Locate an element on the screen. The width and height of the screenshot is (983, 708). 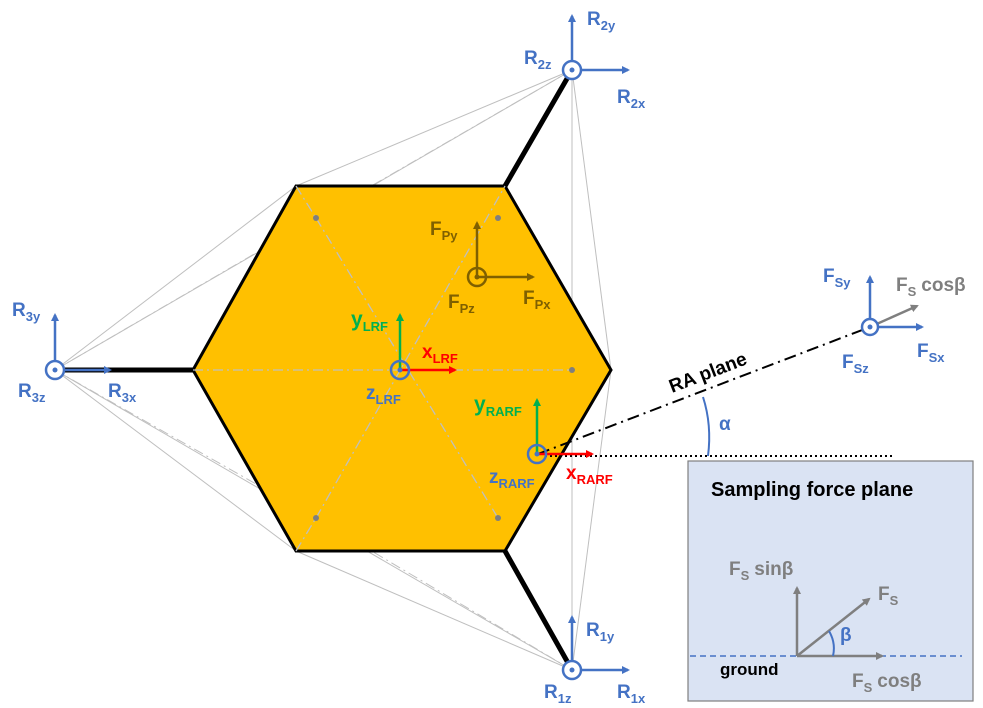
fsz-label: FSz is located at coordinates (855, 364).